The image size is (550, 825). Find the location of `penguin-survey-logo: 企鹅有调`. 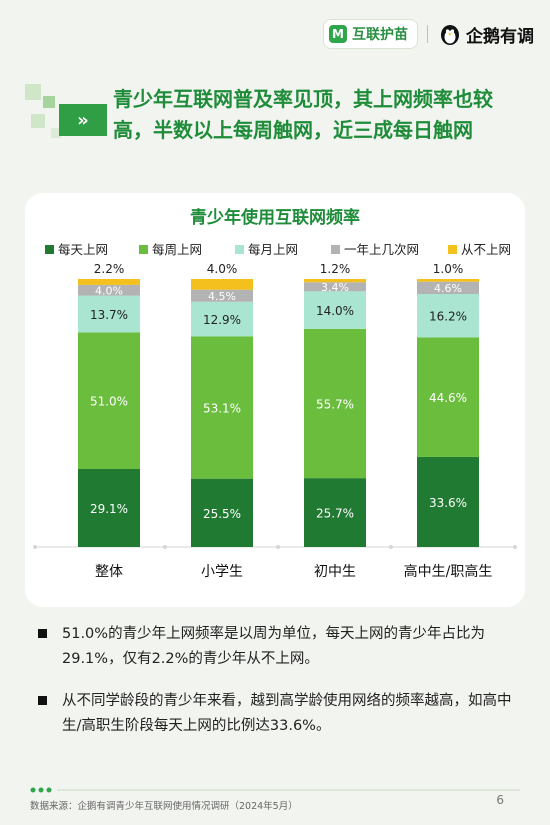

penguin-survey-logo: 企鹅有调 is located at coordinates (486, 34).